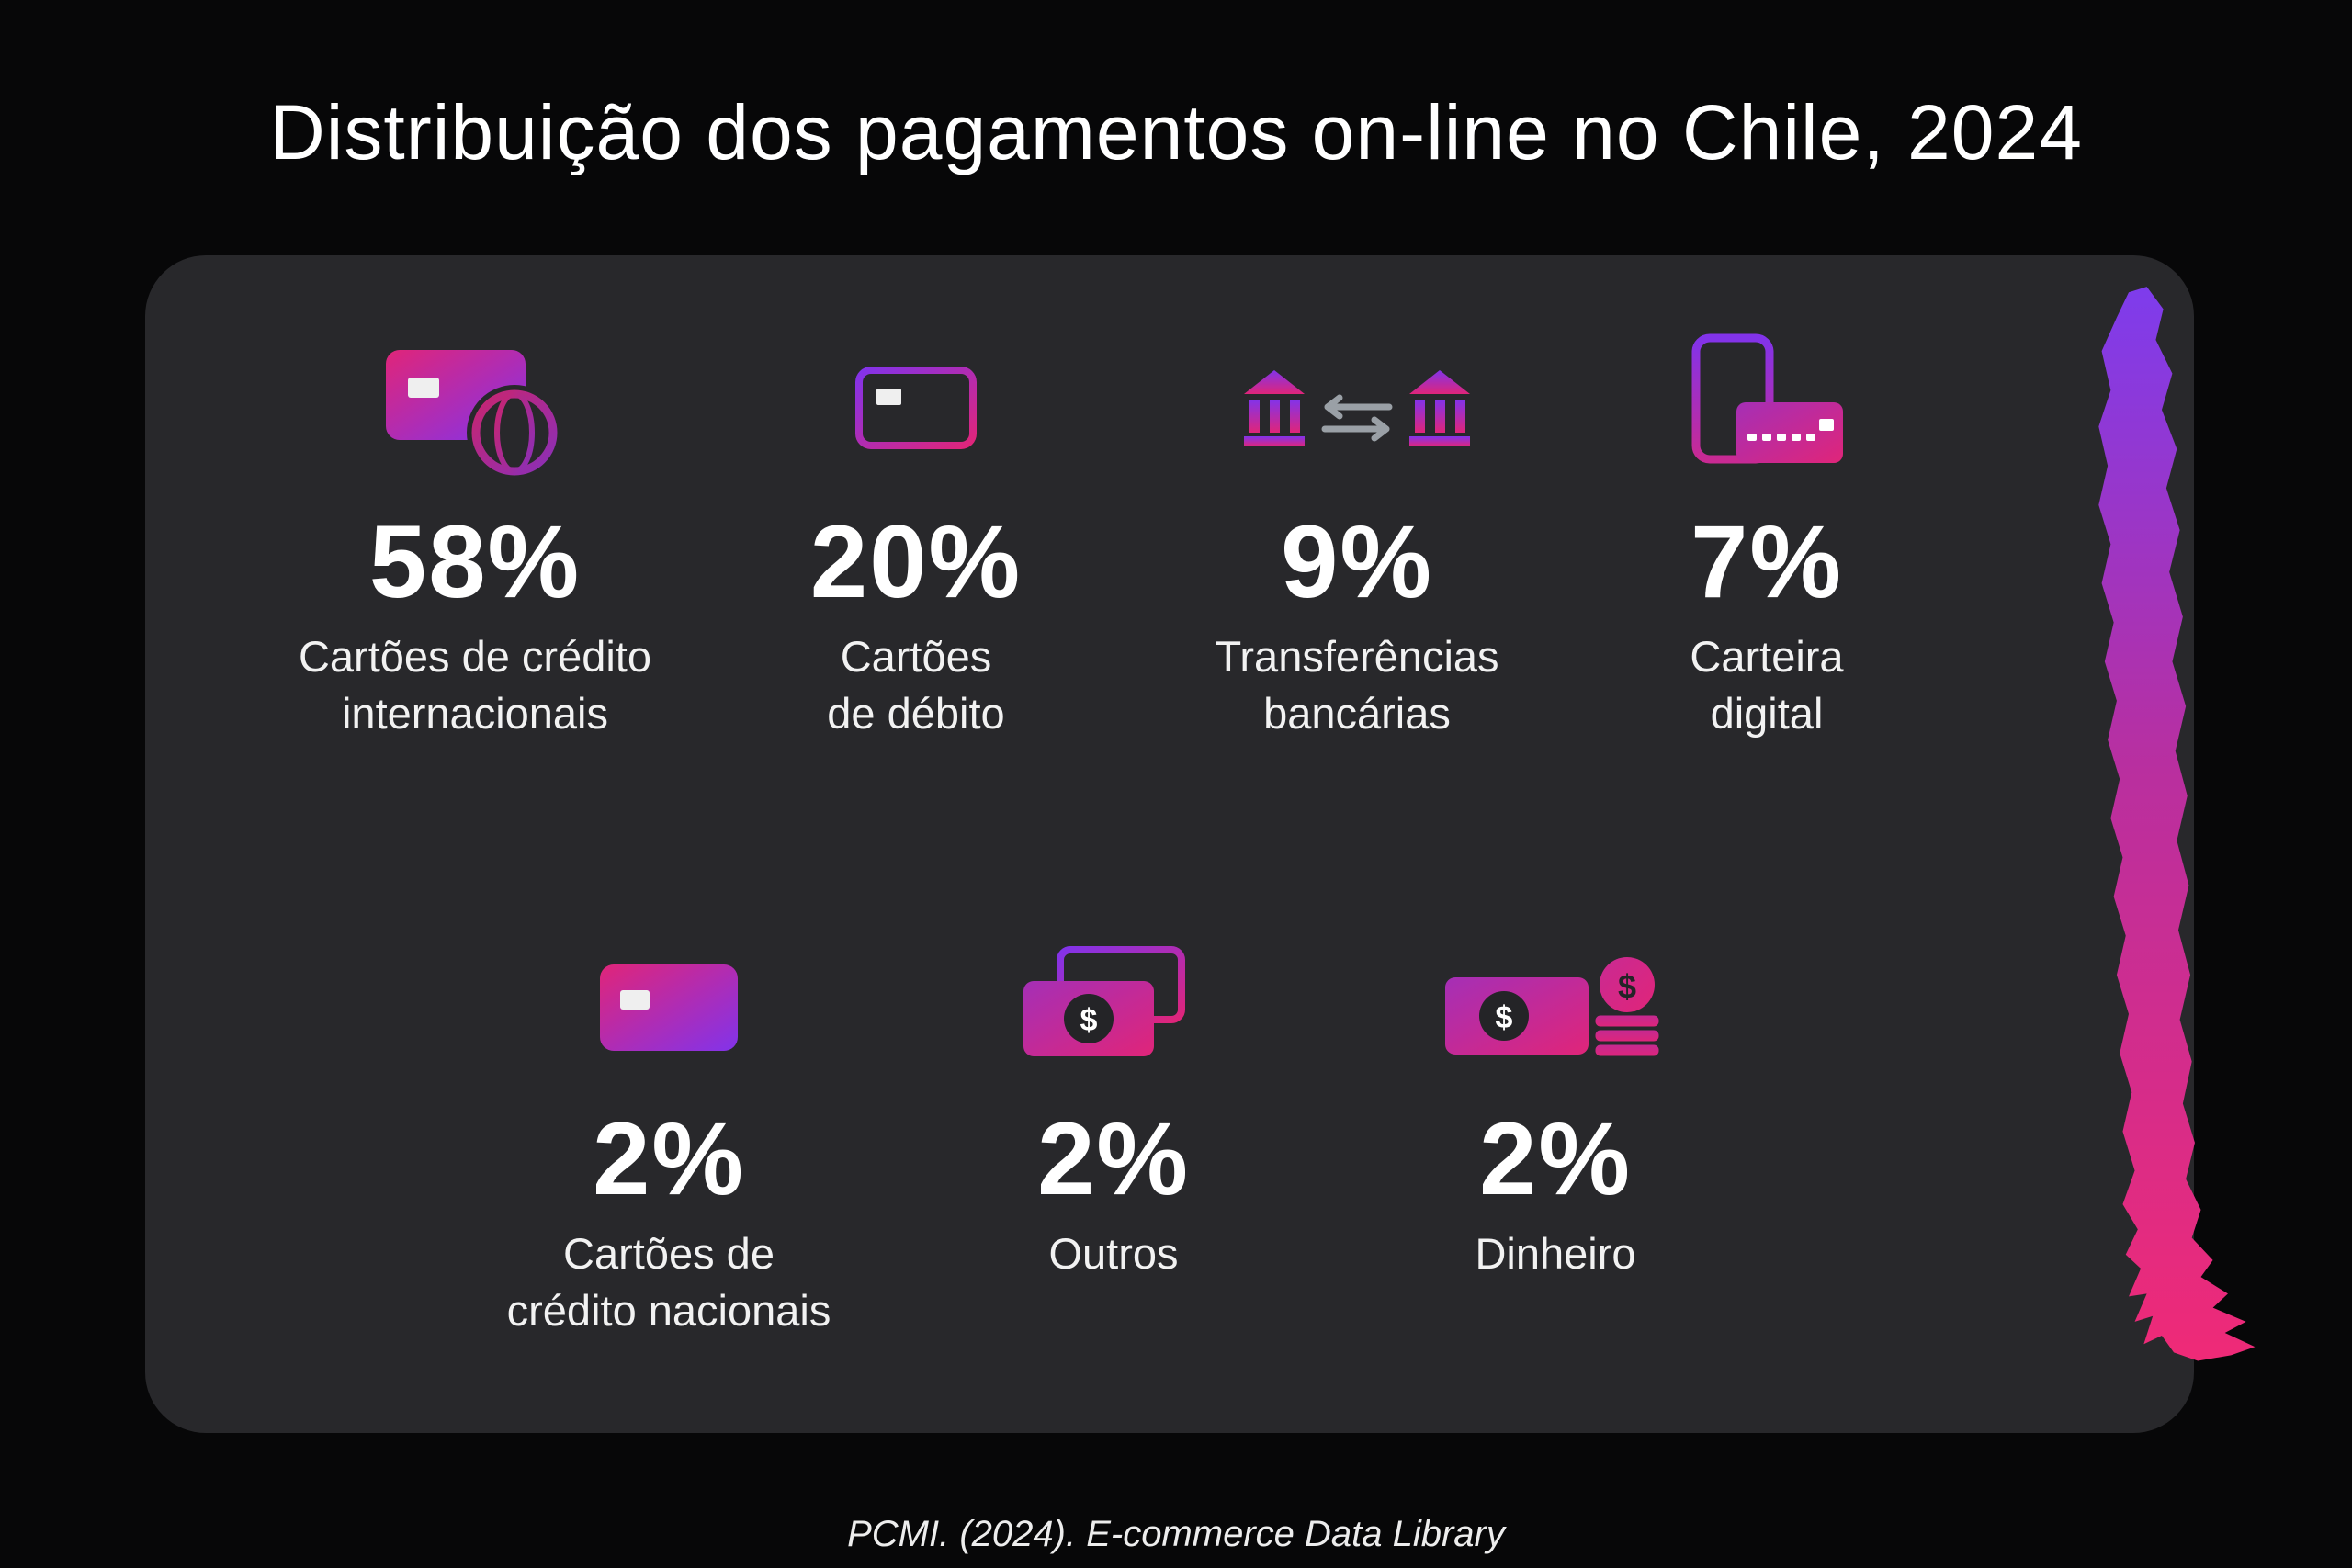 The height and width of the screenshot is (1568, 2352). What do you see at coordinates (2177, 824) in the screenshot?
I see `chile-map-silhouette` at bounding box center [2177, 824].